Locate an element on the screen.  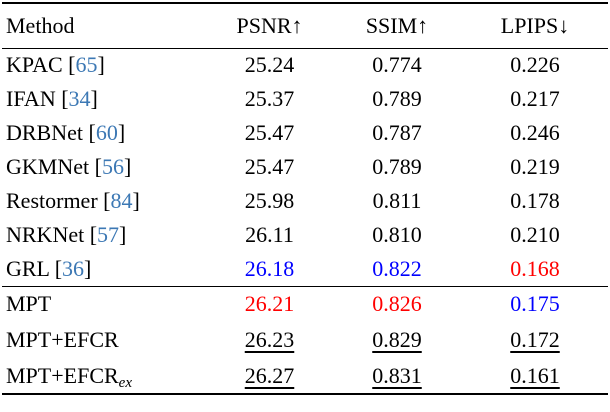
method-name: MPT is located at coordinates (29, 304).